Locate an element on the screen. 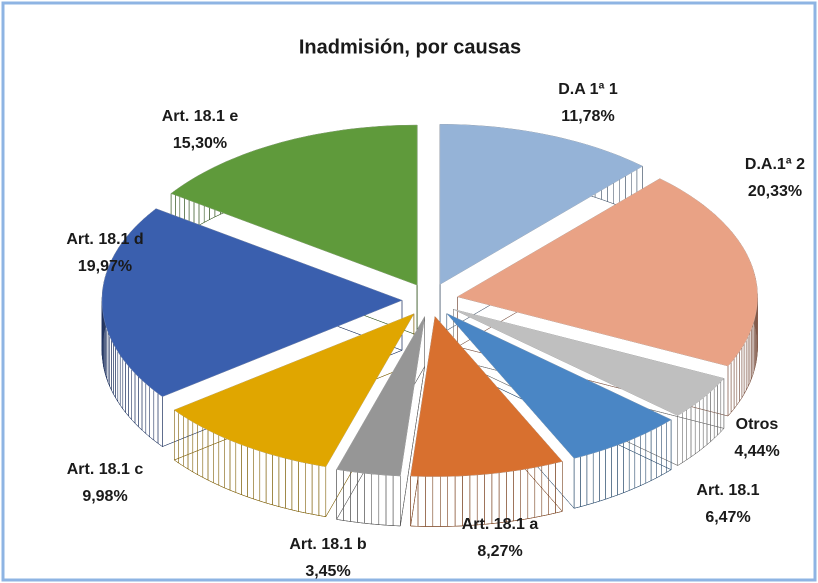 This screenshot has width=818, height=583. value-label: 8,27% is located at coordinates (499, 551).